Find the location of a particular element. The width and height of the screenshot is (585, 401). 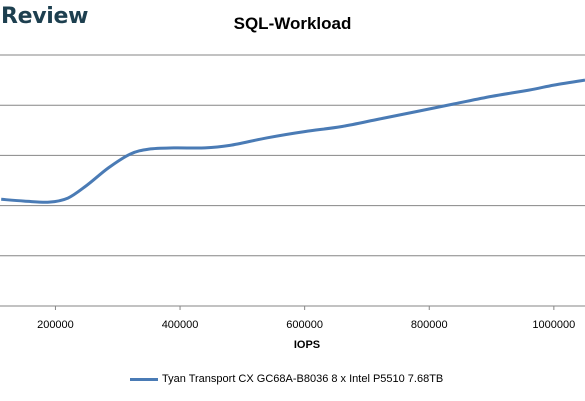

x-tick-label: 1000000 is located at coordinates (553, 325).